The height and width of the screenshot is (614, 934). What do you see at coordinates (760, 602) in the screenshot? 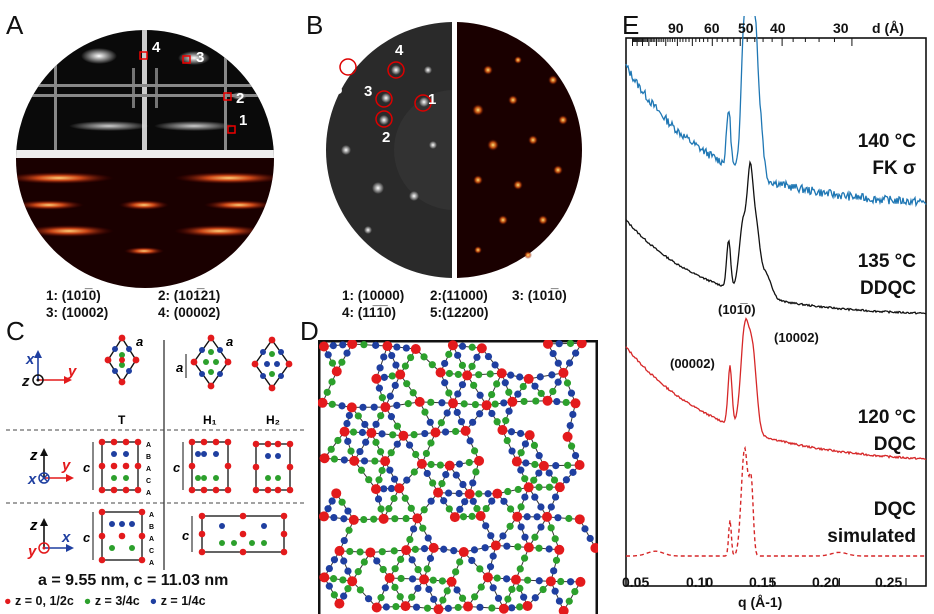
I see `e-x-axis-label: q (Å-1)` at bounding box center [760, 602].